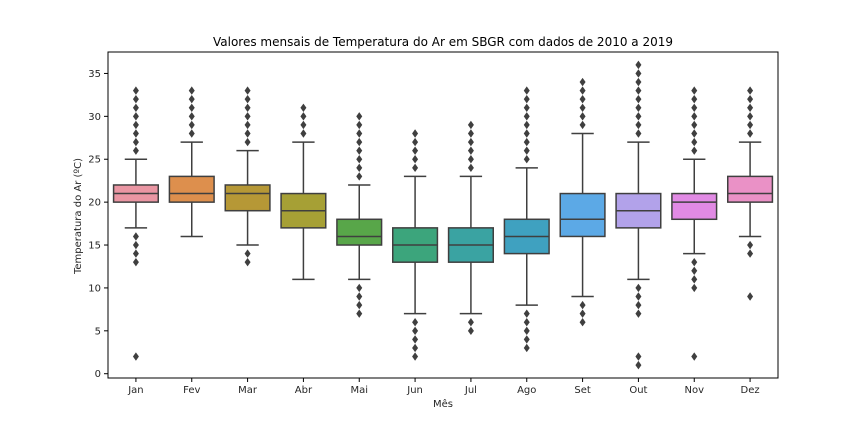 The image size is (864, 432). Describe the element at coordinates (415, 245) in the screenshot. I see `box-jun` at that location.